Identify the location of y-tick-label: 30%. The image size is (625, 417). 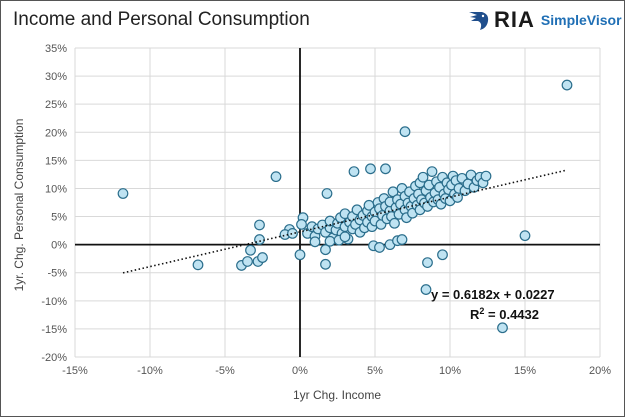
(56, 77).